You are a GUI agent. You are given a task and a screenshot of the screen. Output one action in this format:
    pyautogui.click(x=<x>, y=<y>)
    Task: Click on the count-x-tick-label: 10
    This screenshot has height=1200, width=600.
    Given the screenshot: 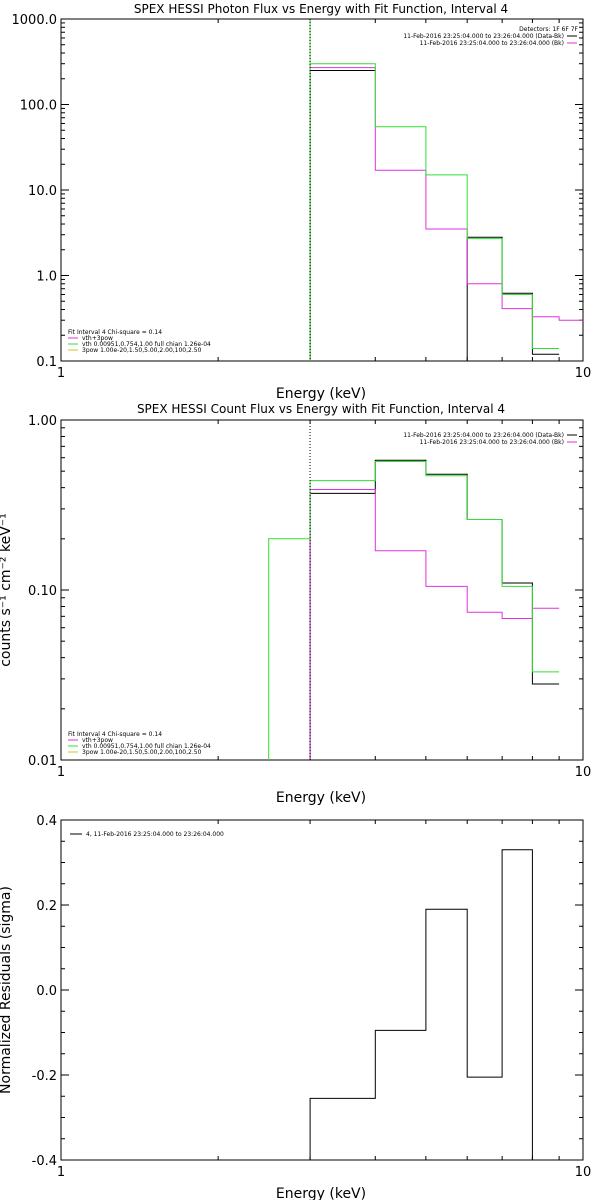 What is the action you would take?
    pyautogui.click(x=583, y=772)
    